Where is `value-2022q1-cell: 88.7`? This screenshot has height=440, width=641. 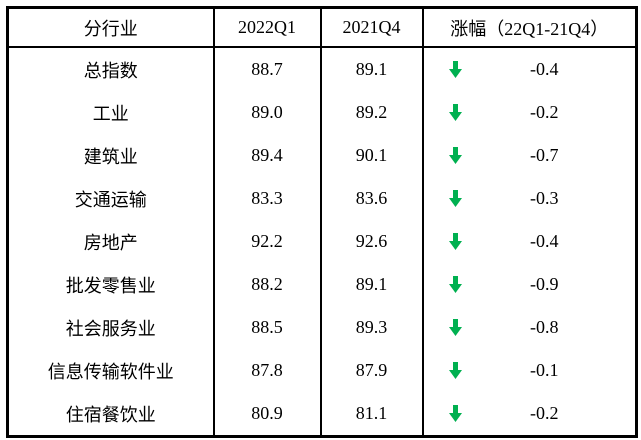 value-2022q1-cell: 88.7 is located at coordinates (266, 69).